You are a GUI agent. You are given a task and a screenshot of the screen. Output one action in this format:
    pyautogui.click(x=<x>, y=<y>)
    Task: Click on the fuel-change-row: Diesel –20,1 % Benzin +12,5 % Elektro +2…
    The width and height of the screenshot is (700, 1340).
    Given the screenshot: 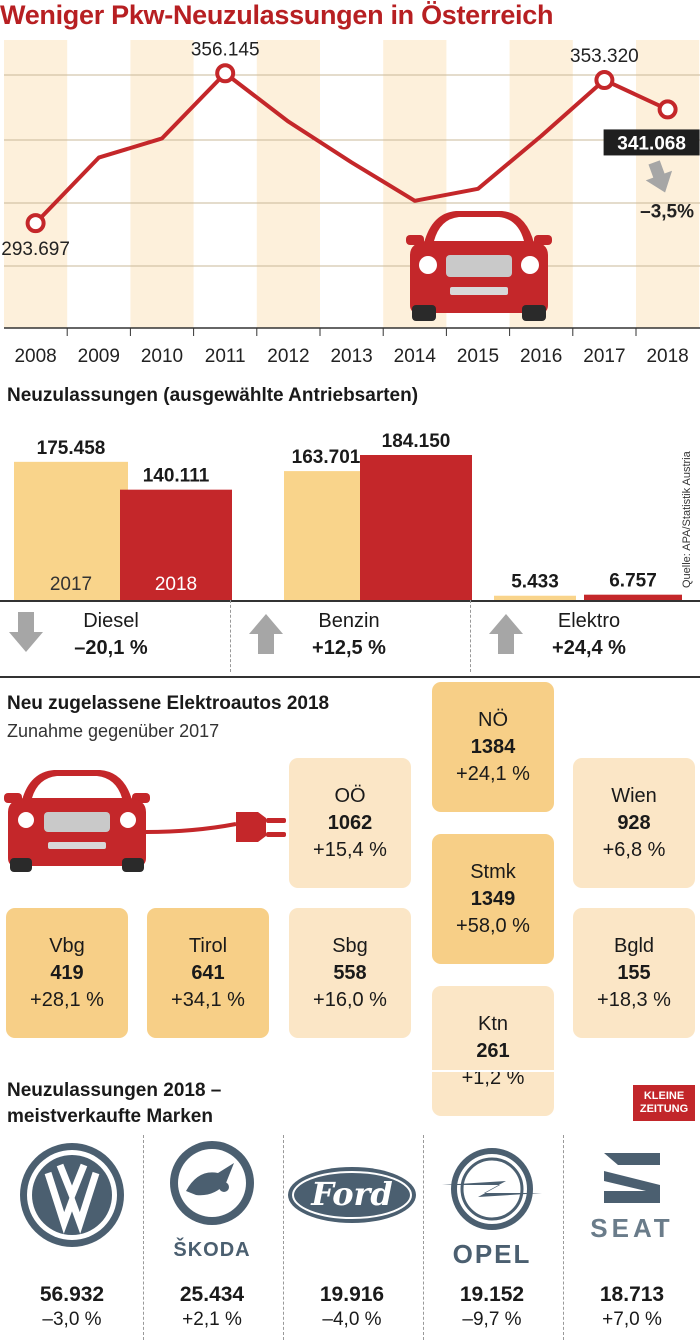 What is the action you would take?
    pyautogui.click(x=350, y=636)
    